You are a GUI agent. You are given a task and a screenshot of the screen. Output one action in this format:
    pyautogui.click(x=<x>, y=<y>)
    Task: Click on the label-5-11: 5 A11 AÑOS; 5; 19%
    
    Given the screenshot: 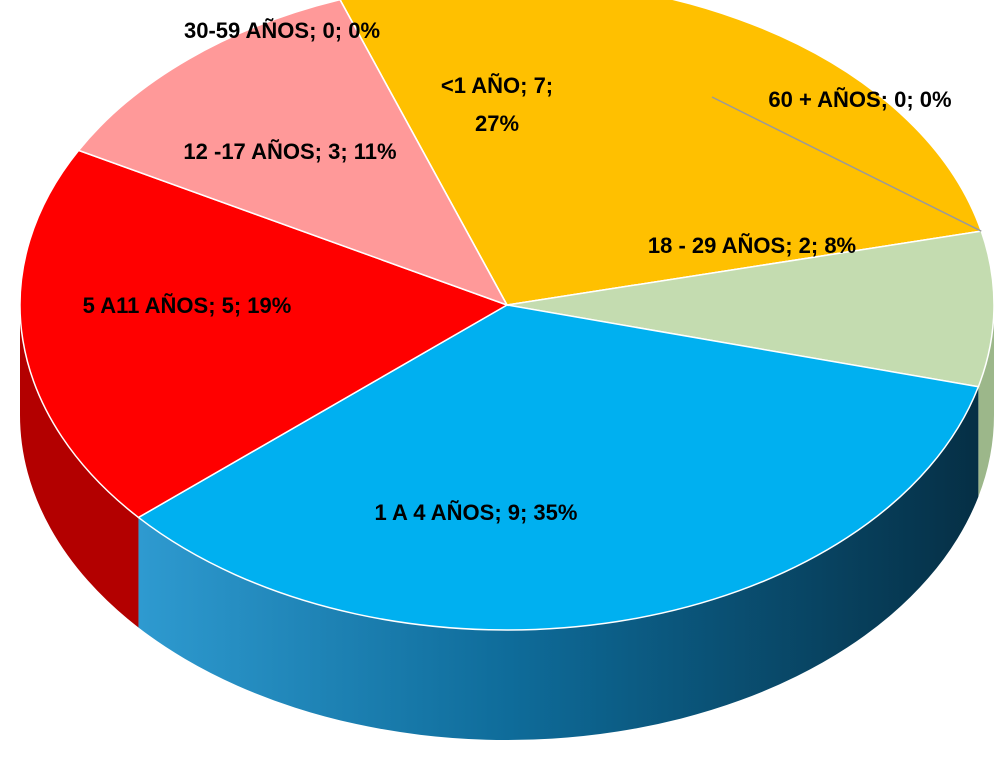 What is the action you would take?
    pyautogui.click(x=187, y=305)
    